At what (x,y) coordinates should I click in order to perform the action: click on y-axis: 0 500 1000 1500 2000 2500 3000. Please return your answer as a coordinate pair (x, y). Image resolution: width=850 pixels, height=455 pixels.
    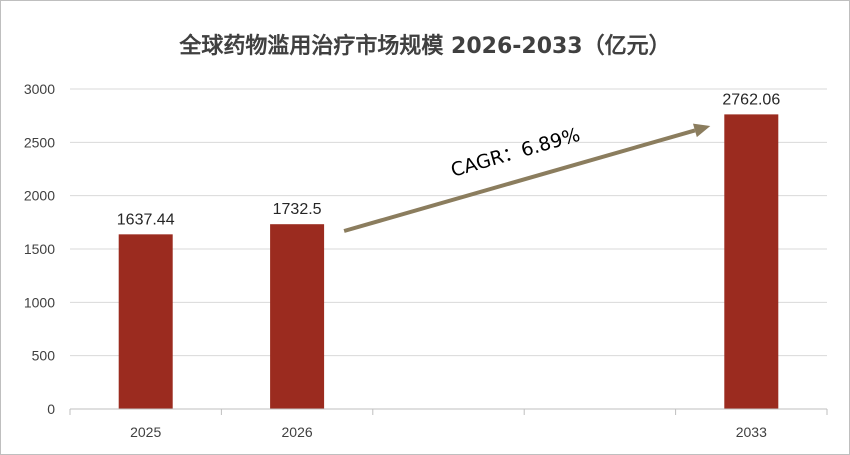
    Looking at the image, I should click on (39, 249).